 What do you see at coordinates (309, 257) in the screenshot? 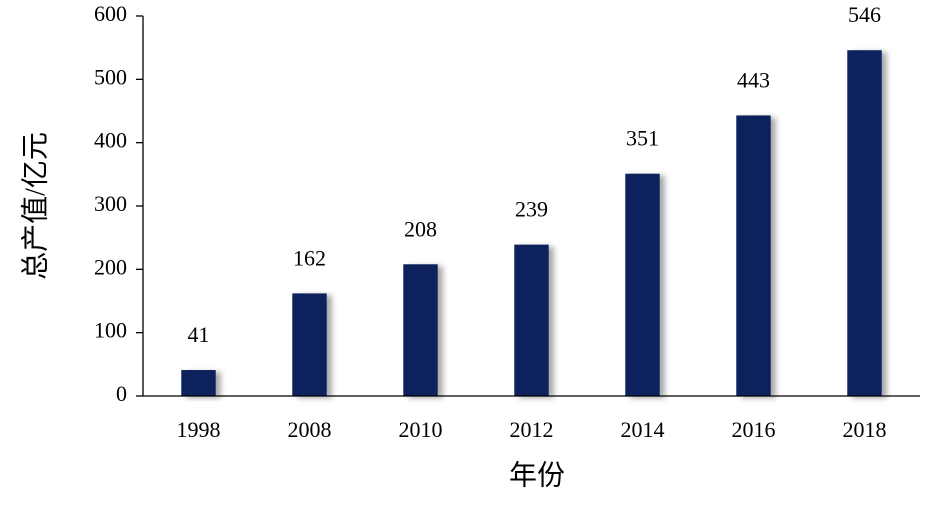
I see `value-label: 162` at bounding box center [309, 257].